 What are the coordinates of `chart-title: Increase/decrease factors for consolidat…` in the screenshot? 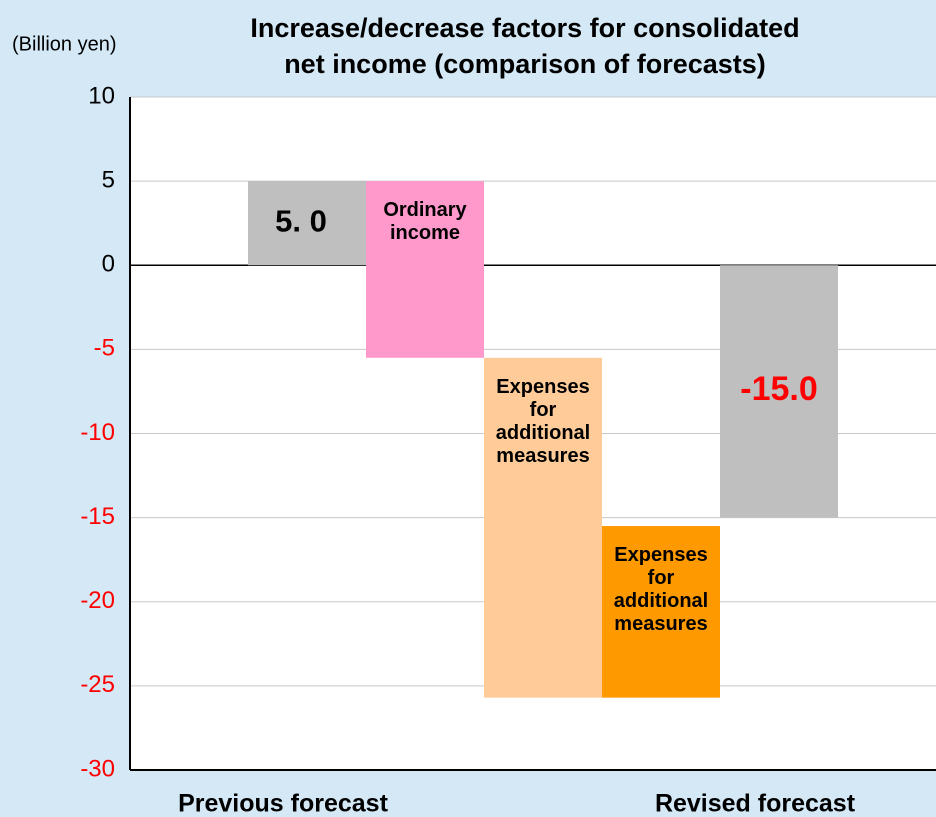 It's located at (524, 28).